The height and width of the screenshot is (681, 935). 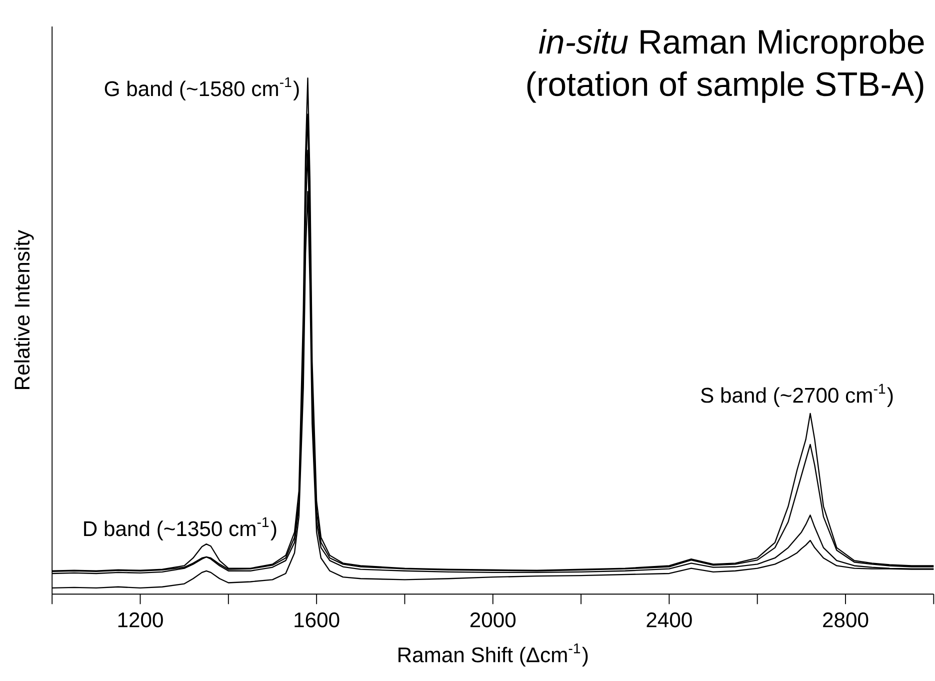 I want to click on x-tick-label: 2000, so click(x=493, y=620).